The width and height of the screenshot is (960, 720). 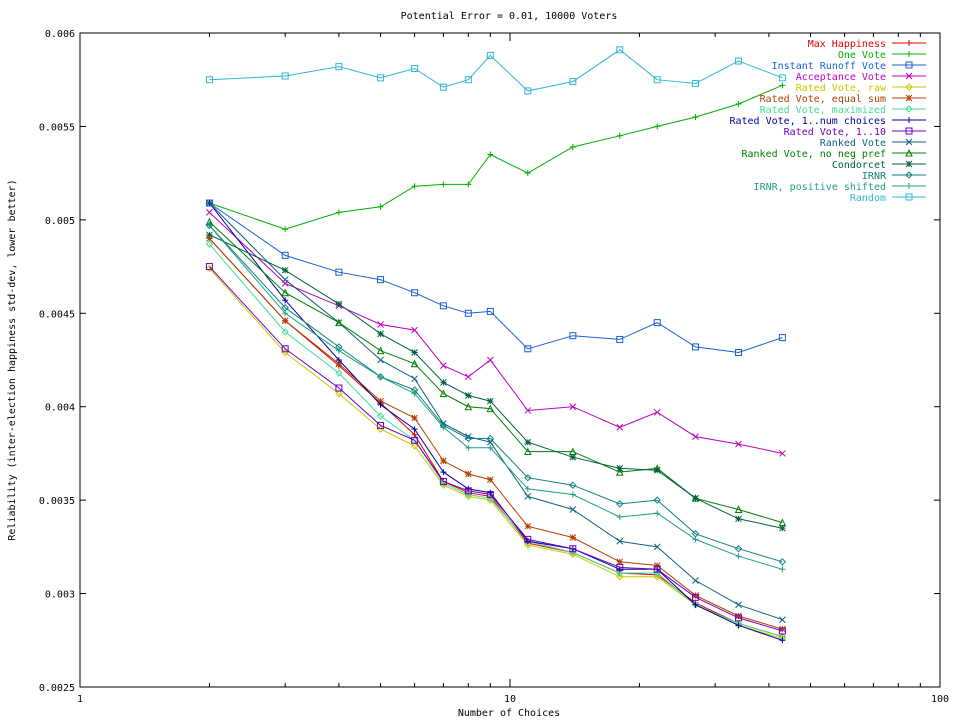 I want to click on legend-label: Ranked Vote, so click(x=853, y=143).